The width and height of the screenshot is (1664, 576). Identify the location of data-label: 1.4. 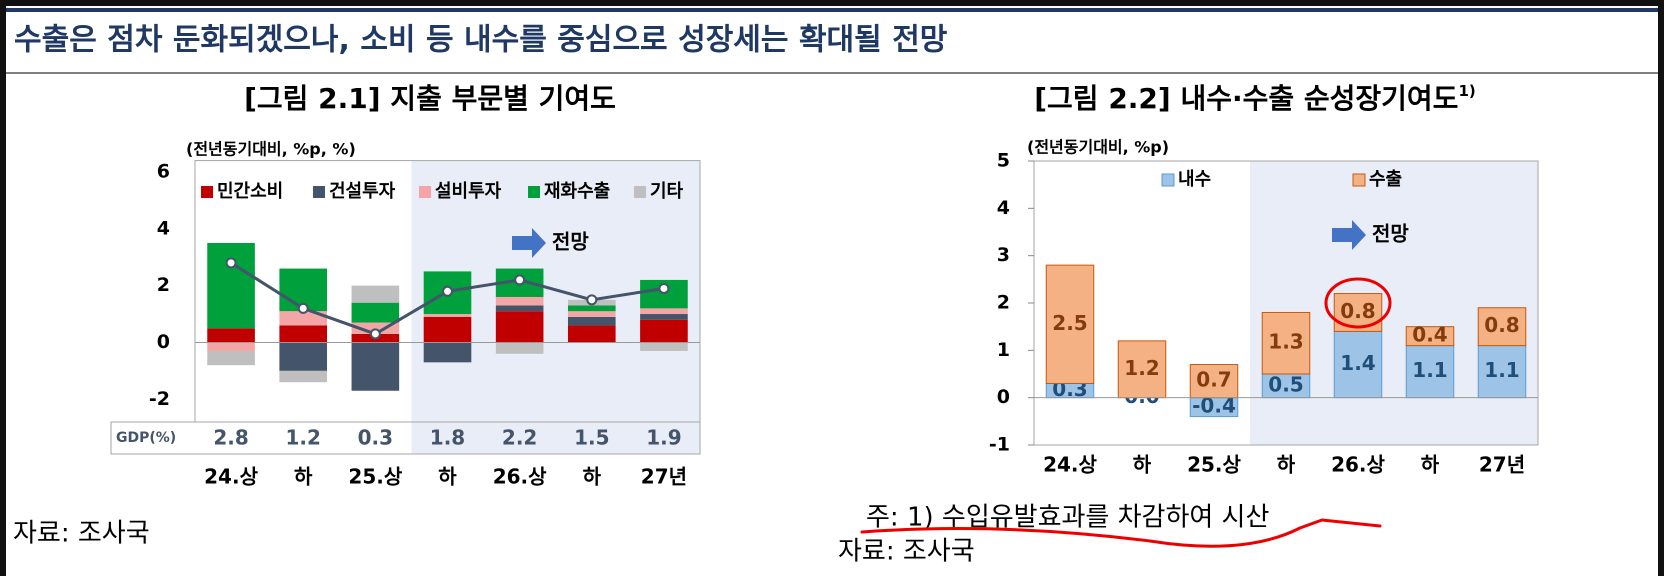
(1357, 363).